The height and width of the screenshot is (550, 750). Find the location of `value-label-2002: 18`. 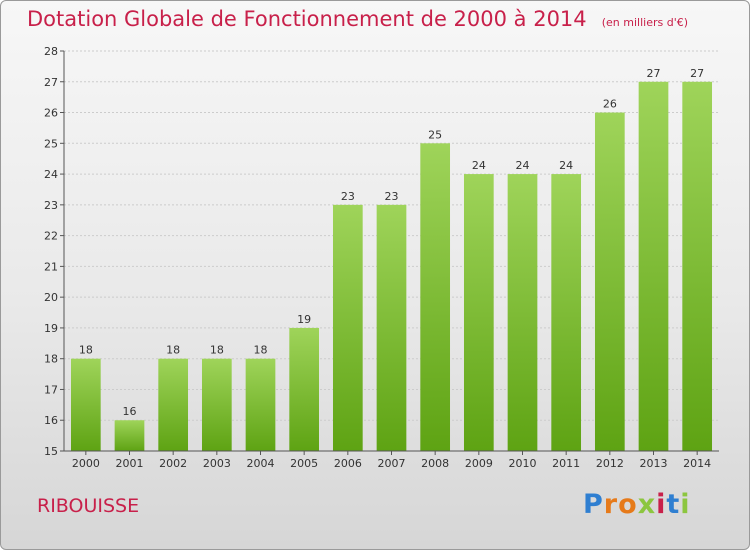

value-label-2002: 18 is located at coordinates (173, 350).